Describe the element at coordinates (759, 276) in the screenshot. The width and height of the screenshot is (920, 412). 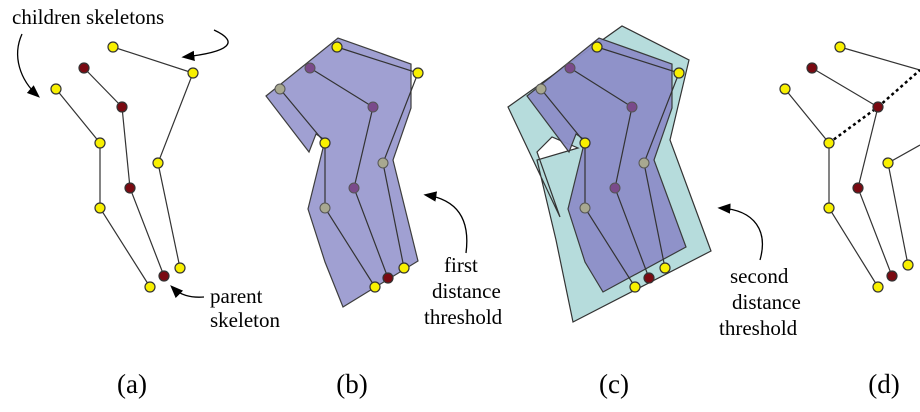
I see `second-label: second` at that location.